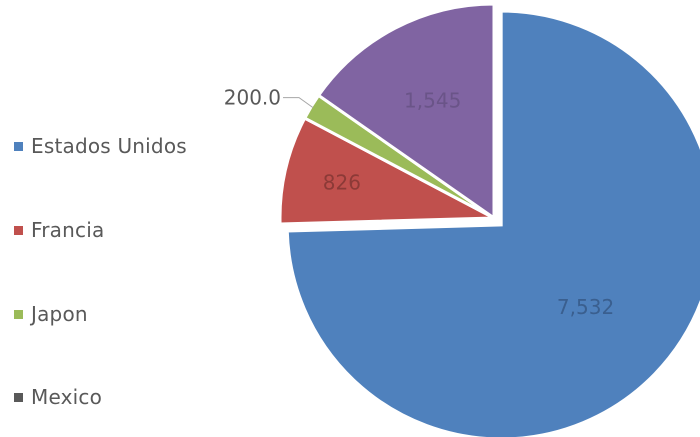 This screenshot has height=437, width=700. I want to click on legend-label-mexico: Mexico, so click(67, 397).